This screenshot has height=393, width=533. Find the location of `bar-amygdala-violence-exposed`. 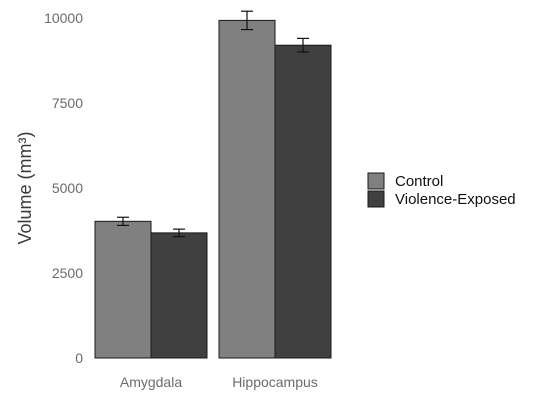

bar-amygdala-violence-exposed is located at coordinates (179, 295).